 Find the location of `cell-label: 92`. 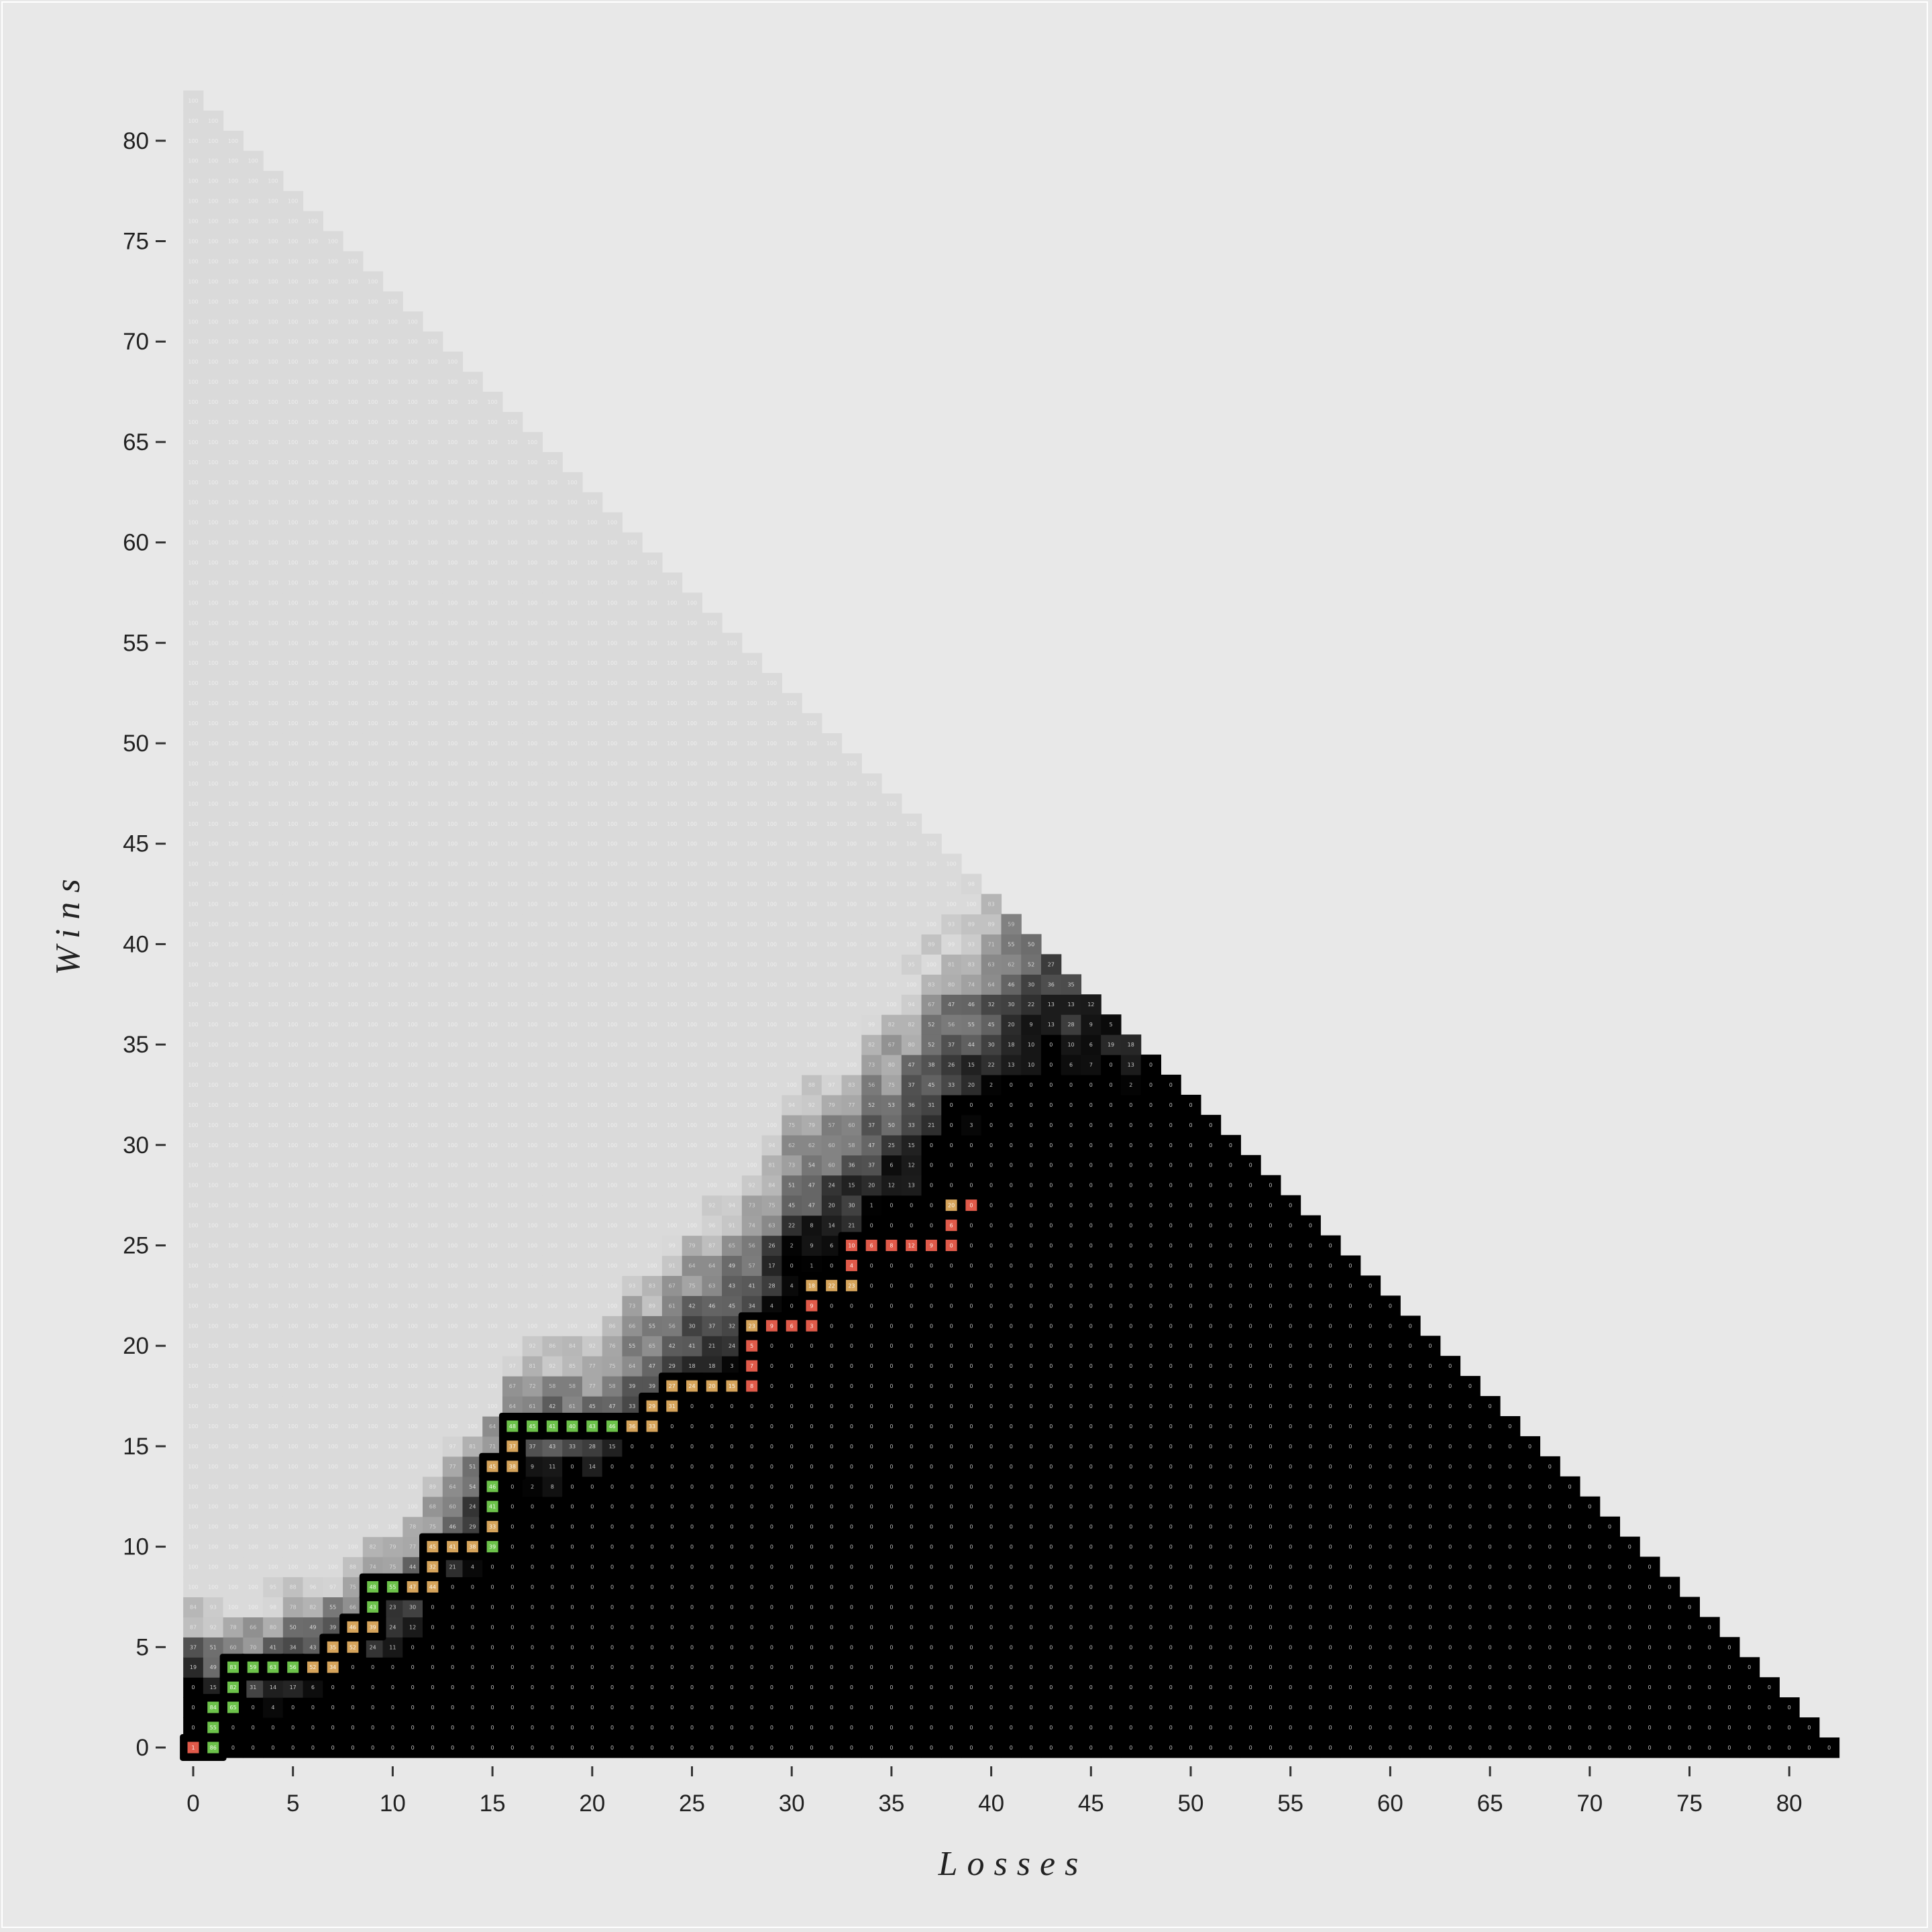

cell-label: 92 is located at coordinates (532, 1346).